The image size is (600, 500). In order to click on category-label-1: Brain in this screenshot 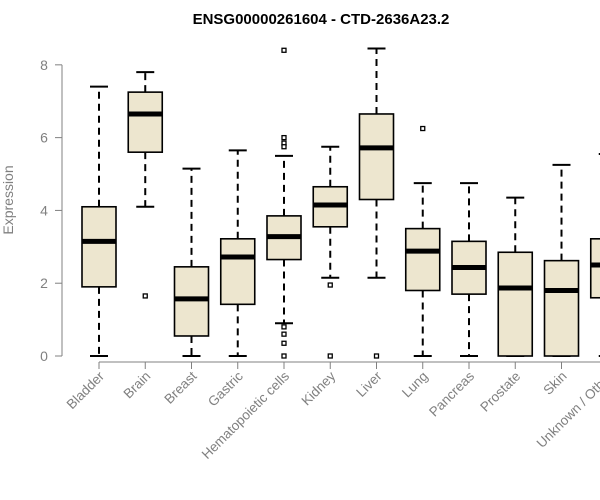, I will do `click(136, 385)`.